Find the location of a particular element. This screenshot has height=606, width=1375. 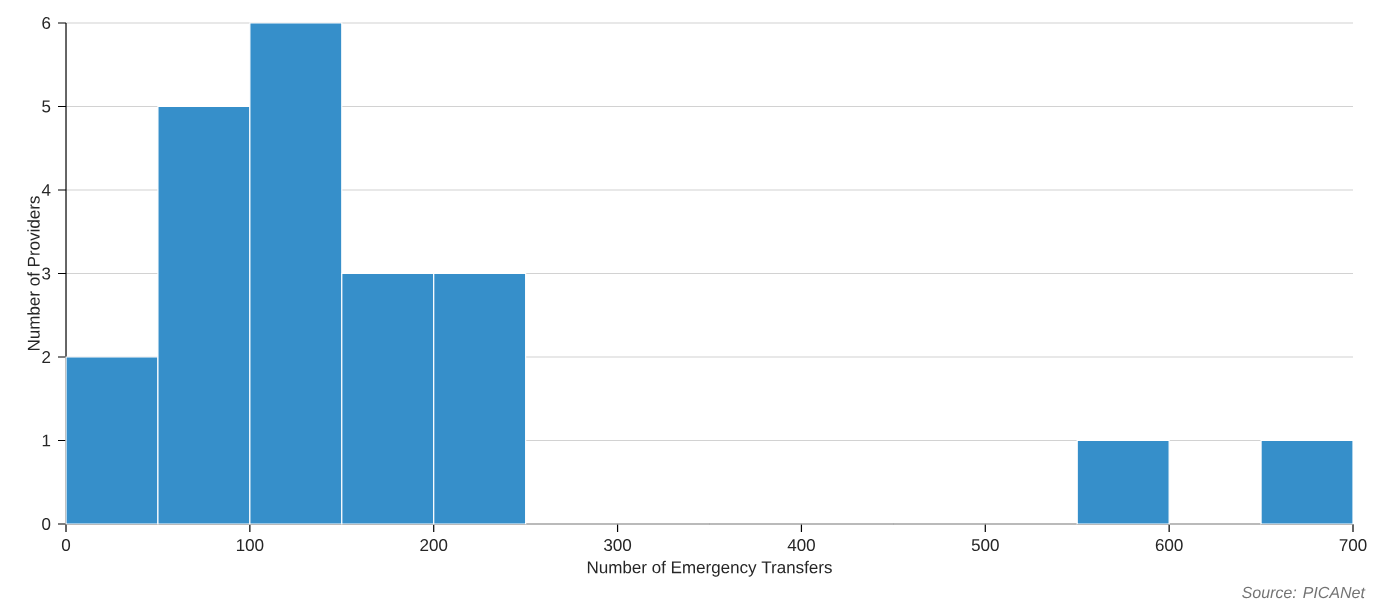

y-tick-label: 1 is located at coordinates (46, 440).